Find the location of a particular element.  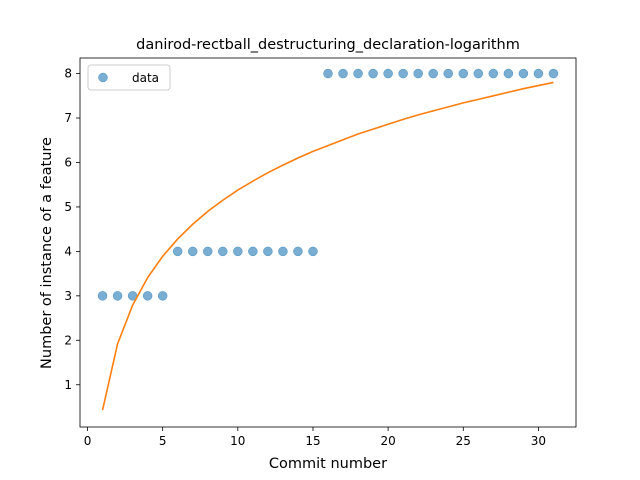

y-tick-label: 5 is located at coordinates (68, 207).